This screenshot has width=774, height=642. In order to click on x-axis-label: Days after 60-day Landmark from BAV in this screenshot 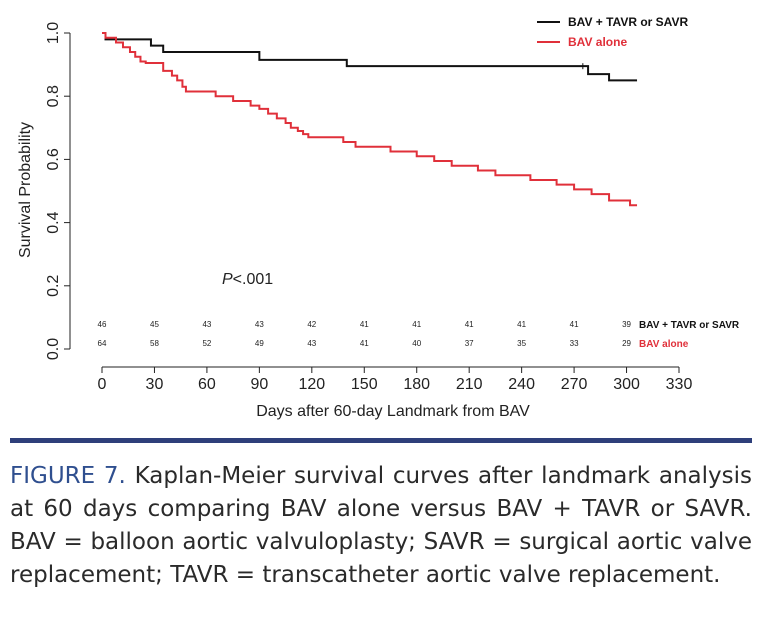, I will do `click(393, 411)`.